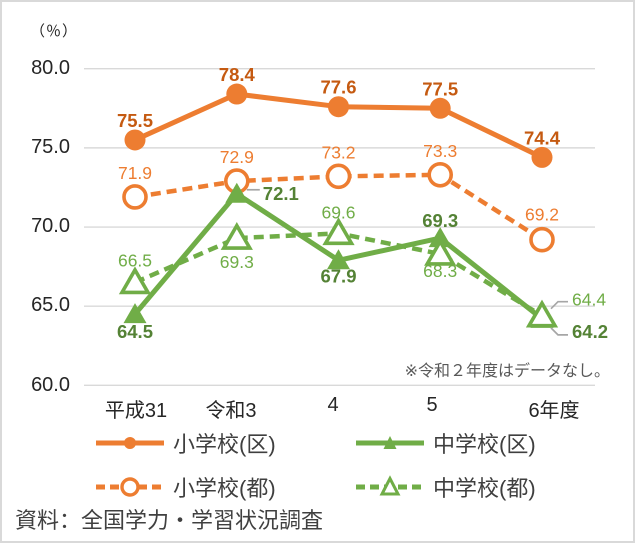 This screenshot has height=543, width=635. I want to click on y-axis-tick-label: 65.0, so click(50, 305).